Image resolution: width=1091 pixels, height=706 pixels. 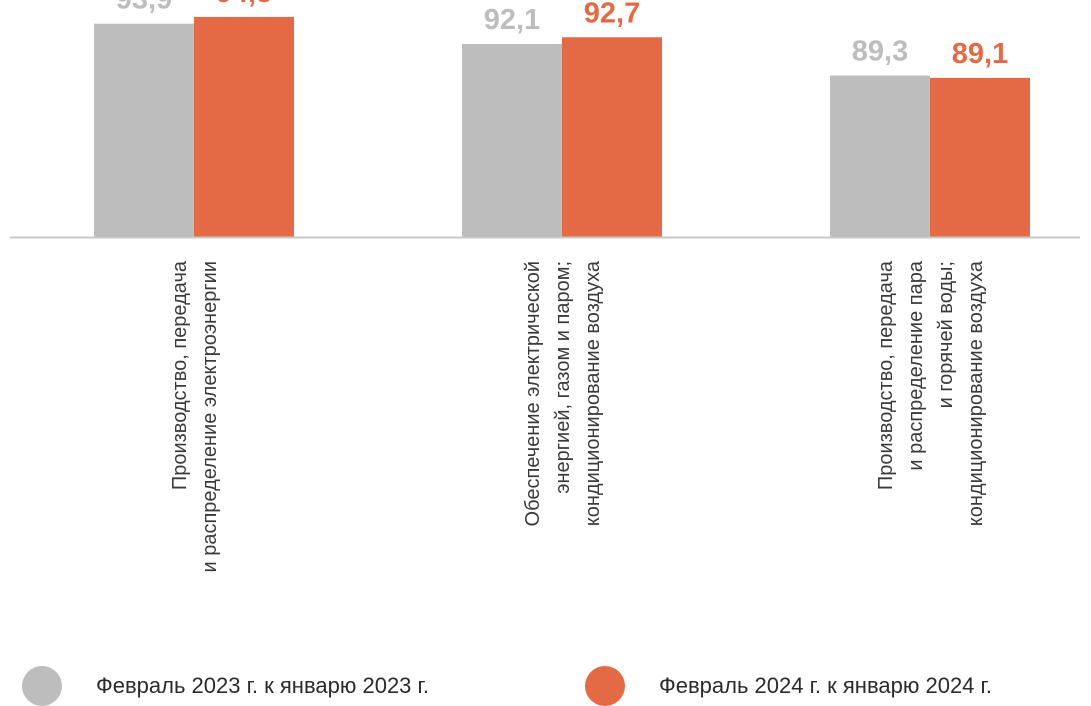 I want to click on value-labels-layer: 93,9 94,5 92,1 92,7 89,3 89,1, so click(x=562, y=35).